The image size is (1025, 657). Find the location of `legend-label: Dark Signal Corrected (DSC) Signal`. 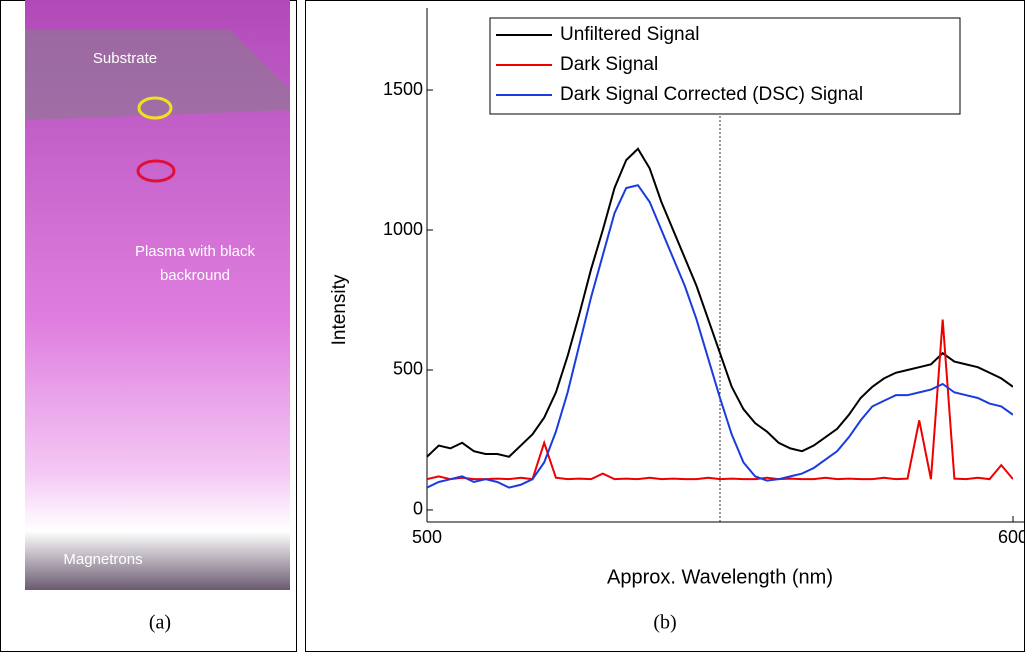

legend-label: Dark Signal Corrected (DSC) Signal is located at coordinates (711, 94).